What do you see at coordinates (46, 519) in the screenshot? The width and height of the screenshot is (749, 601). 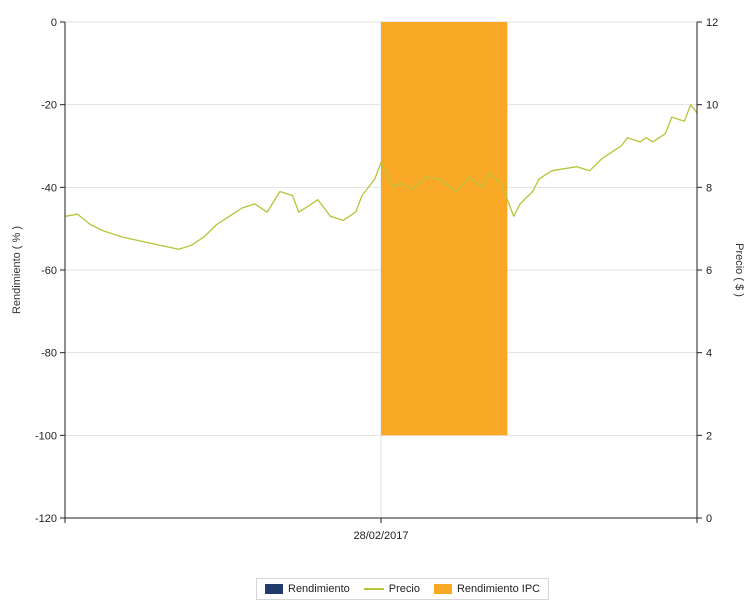 I see `left-tick-label: -120` at bounding box center [46, 519].